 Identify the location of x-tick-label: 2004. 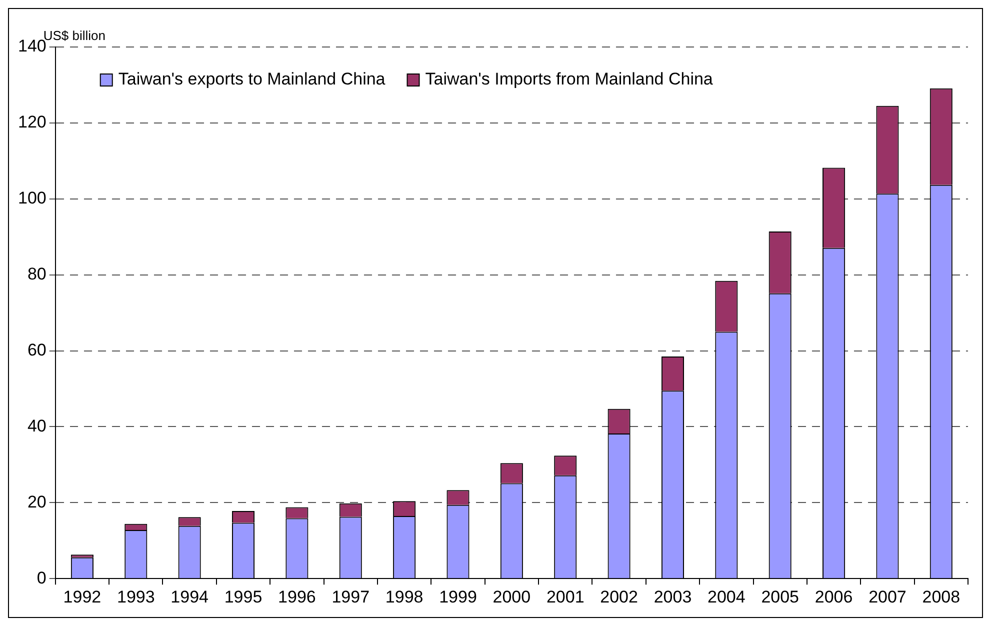
(727, 596).